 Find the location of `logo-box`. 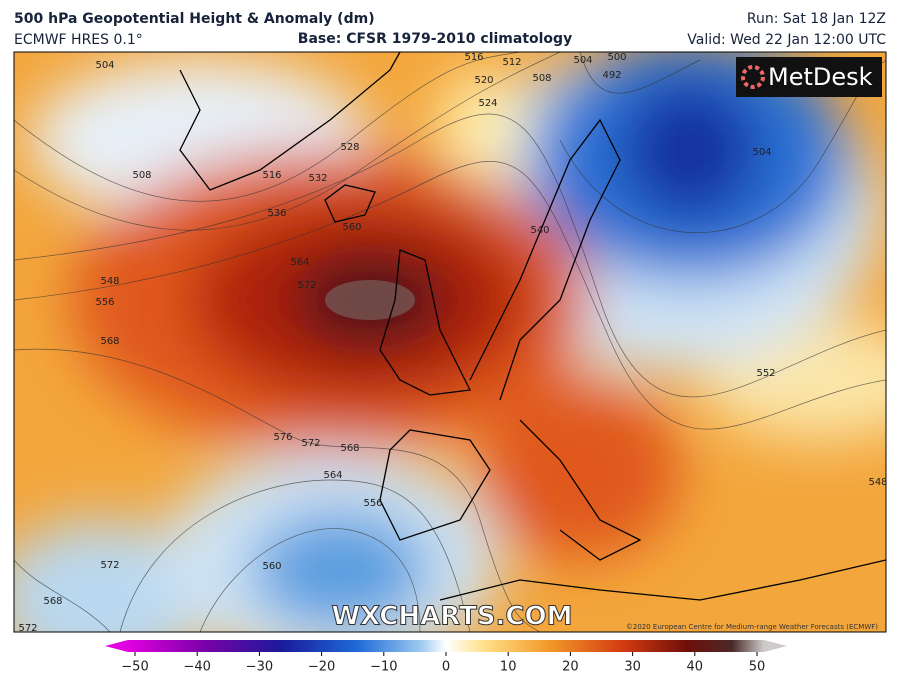

logo-box is located at coordinates (809, 77).